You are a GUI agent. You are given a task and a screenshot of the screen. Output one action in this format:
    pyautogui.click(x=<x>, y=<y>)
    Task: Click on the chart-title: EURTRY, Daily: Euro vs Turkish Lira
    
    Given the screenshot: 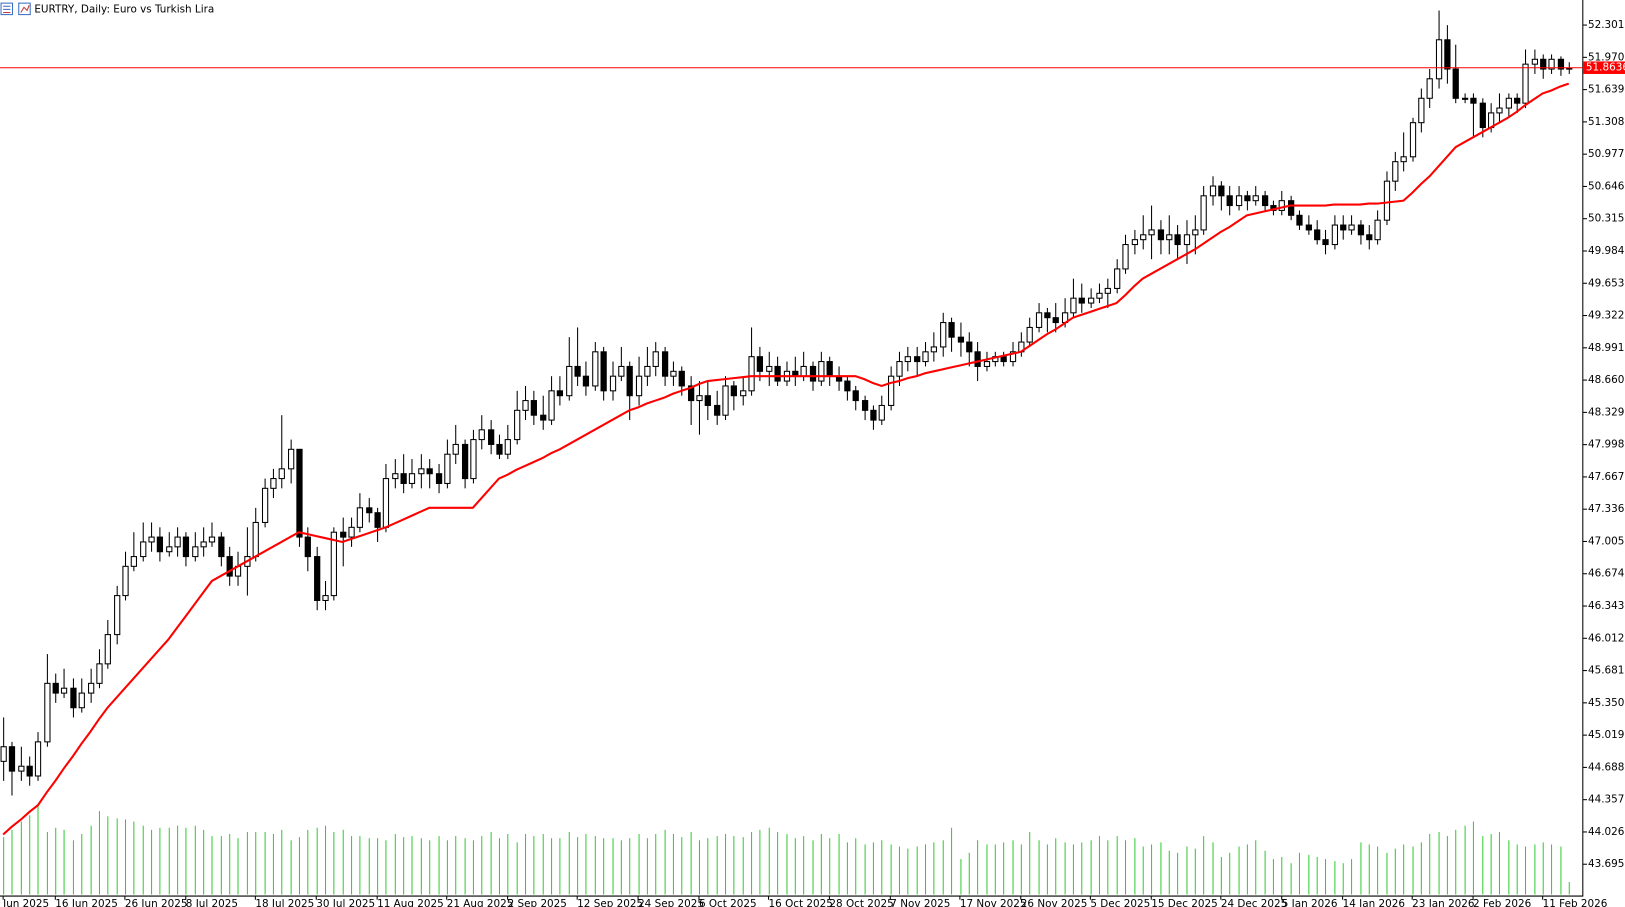 What is the action you would take?
    pyautogui.click(x=124, y=9)
    